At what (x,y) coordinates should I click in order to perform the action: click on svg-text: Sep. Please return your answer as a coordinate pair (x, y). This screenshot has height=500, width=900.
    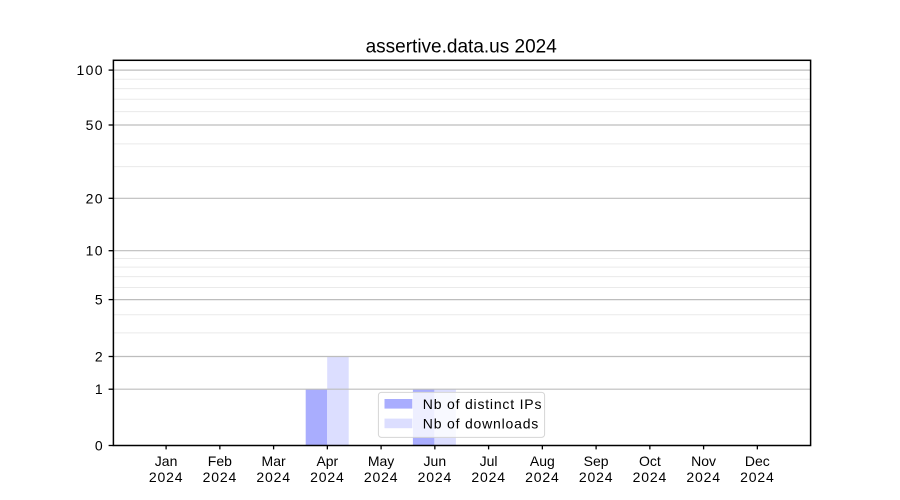
    Looking at the image, I should click on (596, 461).